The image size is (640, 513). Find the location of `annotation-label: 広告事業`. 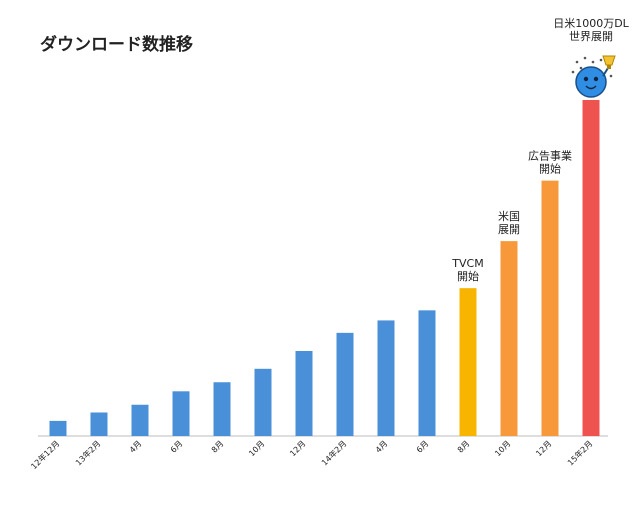

annotation-label: 広告事業 is located at coordinates (550, 156).